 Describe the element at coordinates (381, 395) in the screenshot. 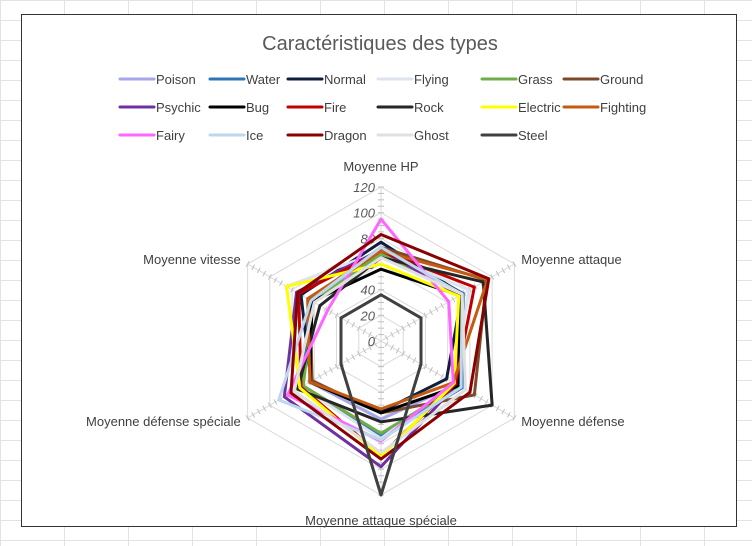

I see `series-steel` at that location.